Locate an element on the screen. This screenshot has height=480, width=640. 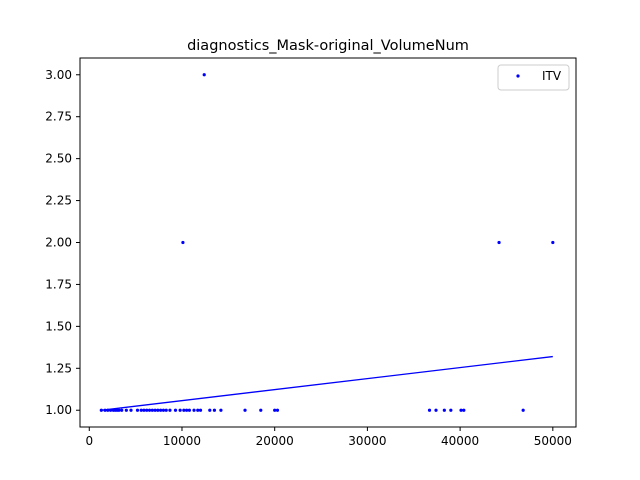
y-tick-label: 2.00 is located at coordinates (58, 243).